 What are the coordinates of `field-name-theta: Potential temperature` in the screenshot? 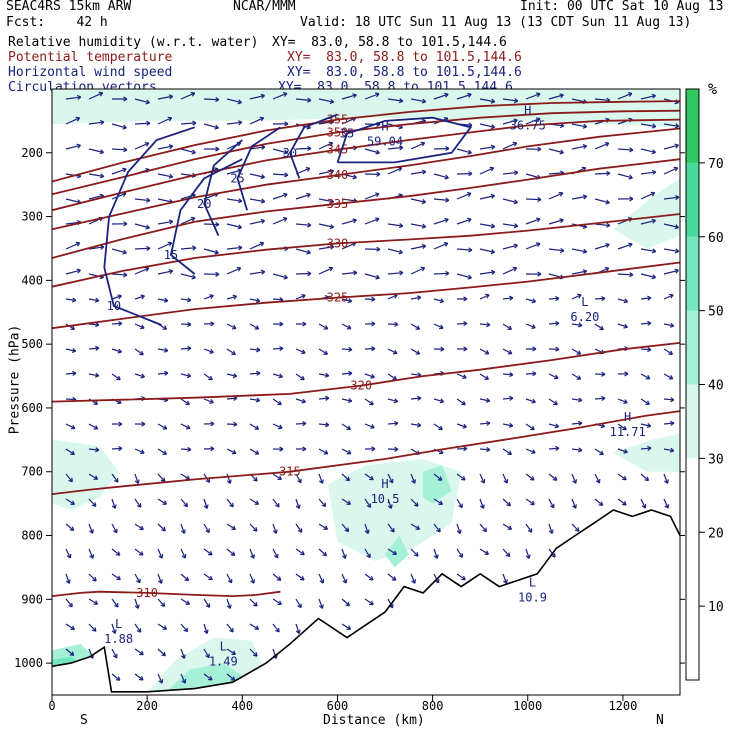 It's located at (90, 57).